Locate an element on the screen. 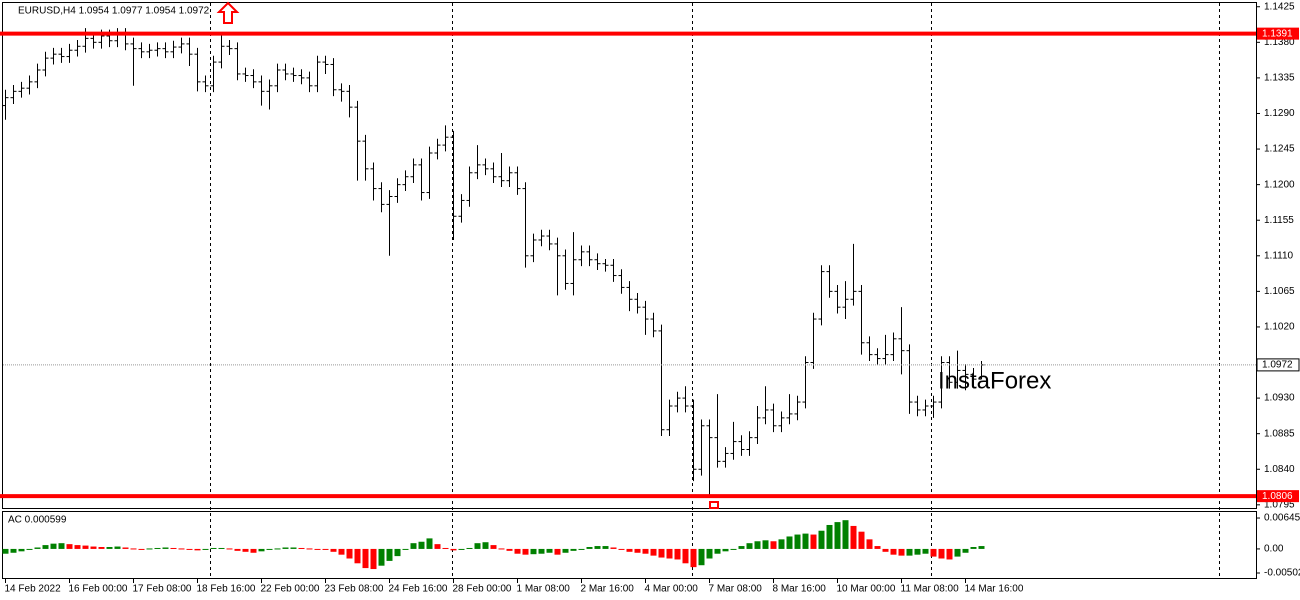 This screenshot has width=1300, height=600. x-tick-label: 2 Mar 16:00 is located at coordinates (608, 589).